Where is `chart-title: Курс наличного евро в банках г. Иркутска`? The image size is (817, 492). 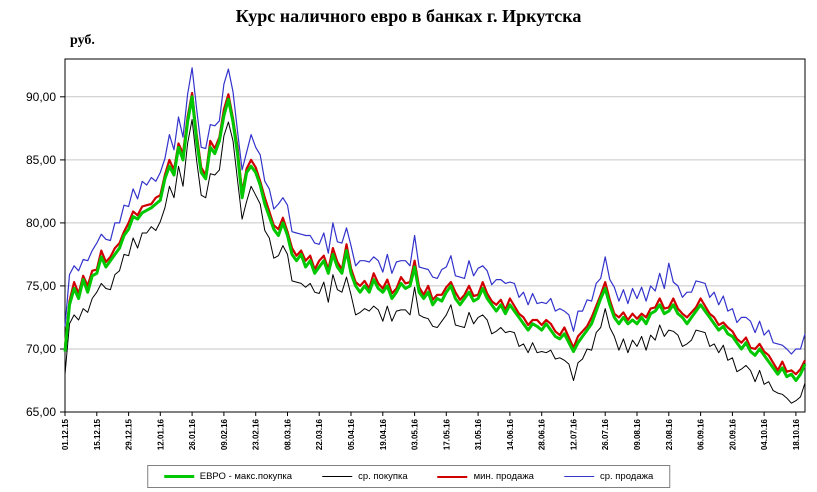
chart-title: Курс наличного евро в банках г. Иркутска is located at coordinates (408, 16).